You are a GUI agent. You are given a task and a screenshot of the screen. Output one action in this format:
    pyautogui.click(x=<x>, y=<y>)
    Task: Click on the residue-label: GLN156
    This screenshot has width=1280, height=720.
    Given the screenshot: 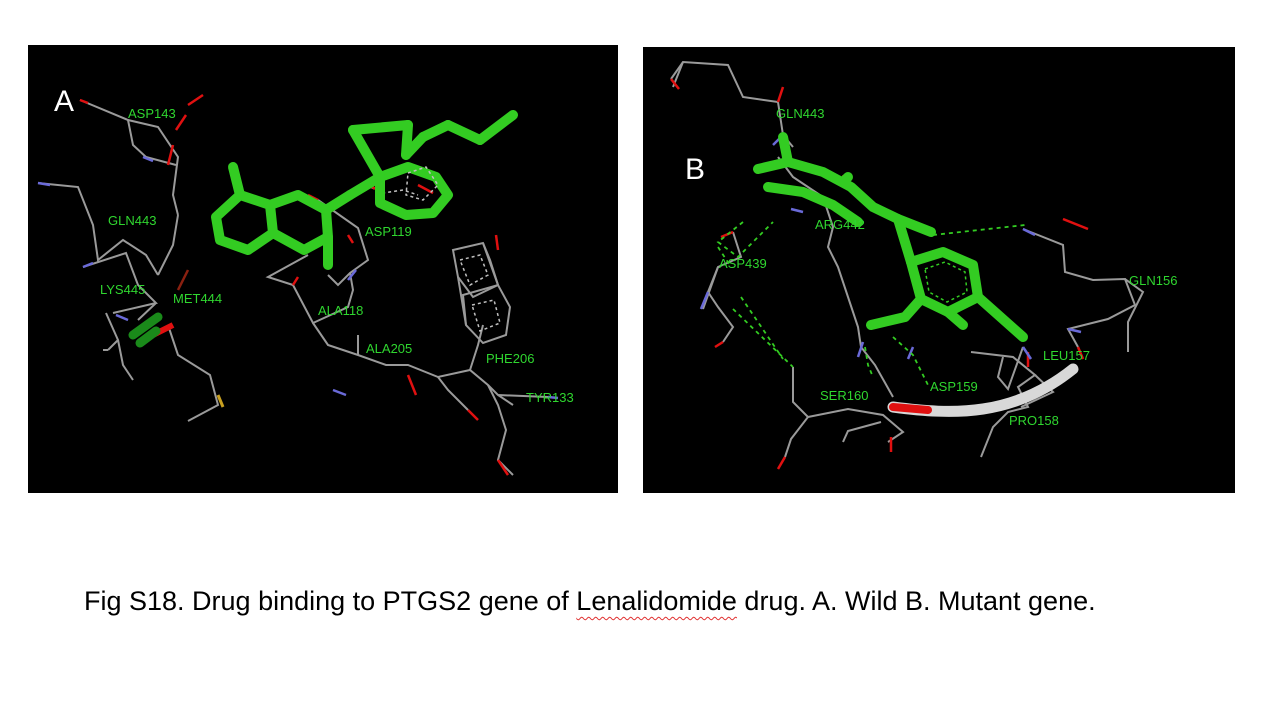 What is the action you would take?
    pyautogui.click(x=1153, y=280)
    